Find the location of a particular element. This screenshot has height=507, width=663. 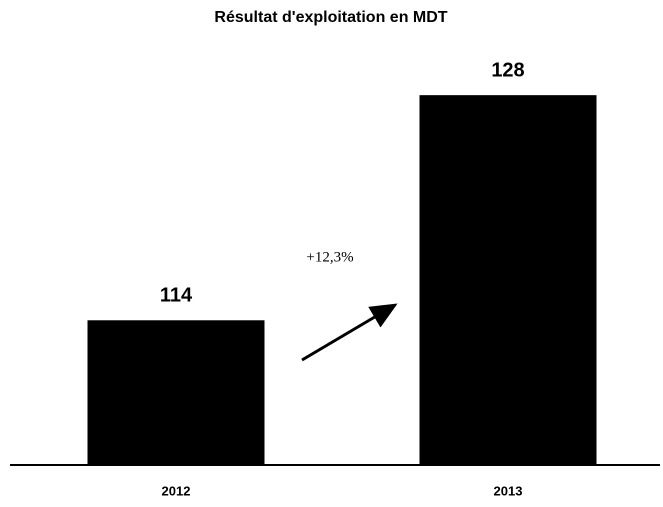

data-label: 114 is located at coordinates (176, 296).